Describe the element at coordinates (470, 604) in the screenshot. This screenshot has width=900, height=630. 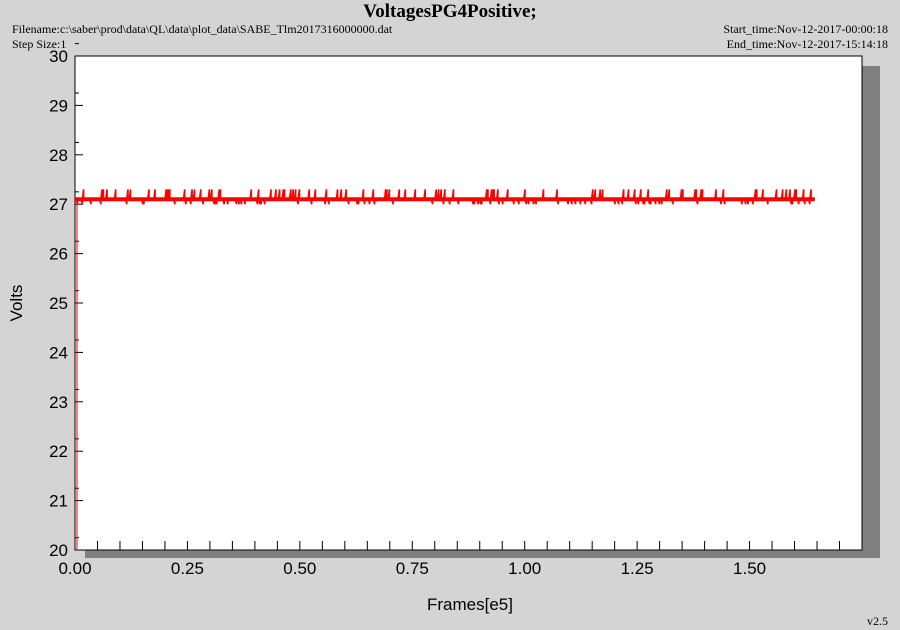
I see `x-axis-label: Frames[e5]` at that location.